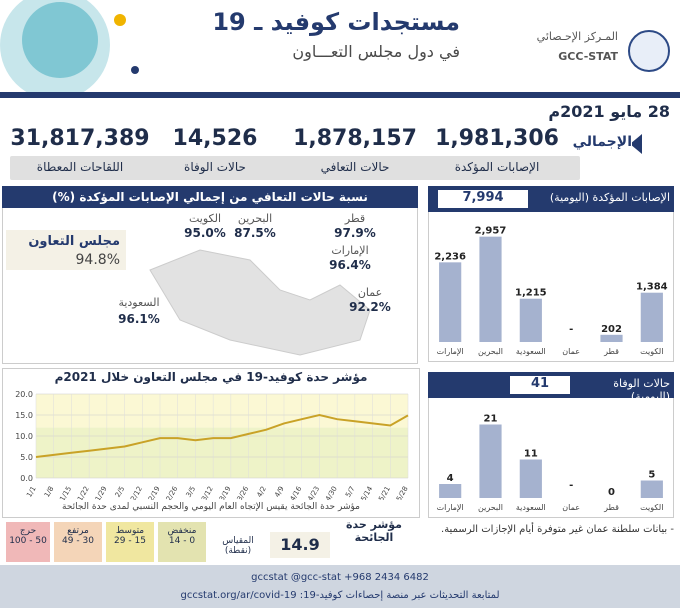  What do you see at coordinates (350, 250) in the screenshot?
I see `country-label-uae: الإمارات` at bounding box center [350, 250].